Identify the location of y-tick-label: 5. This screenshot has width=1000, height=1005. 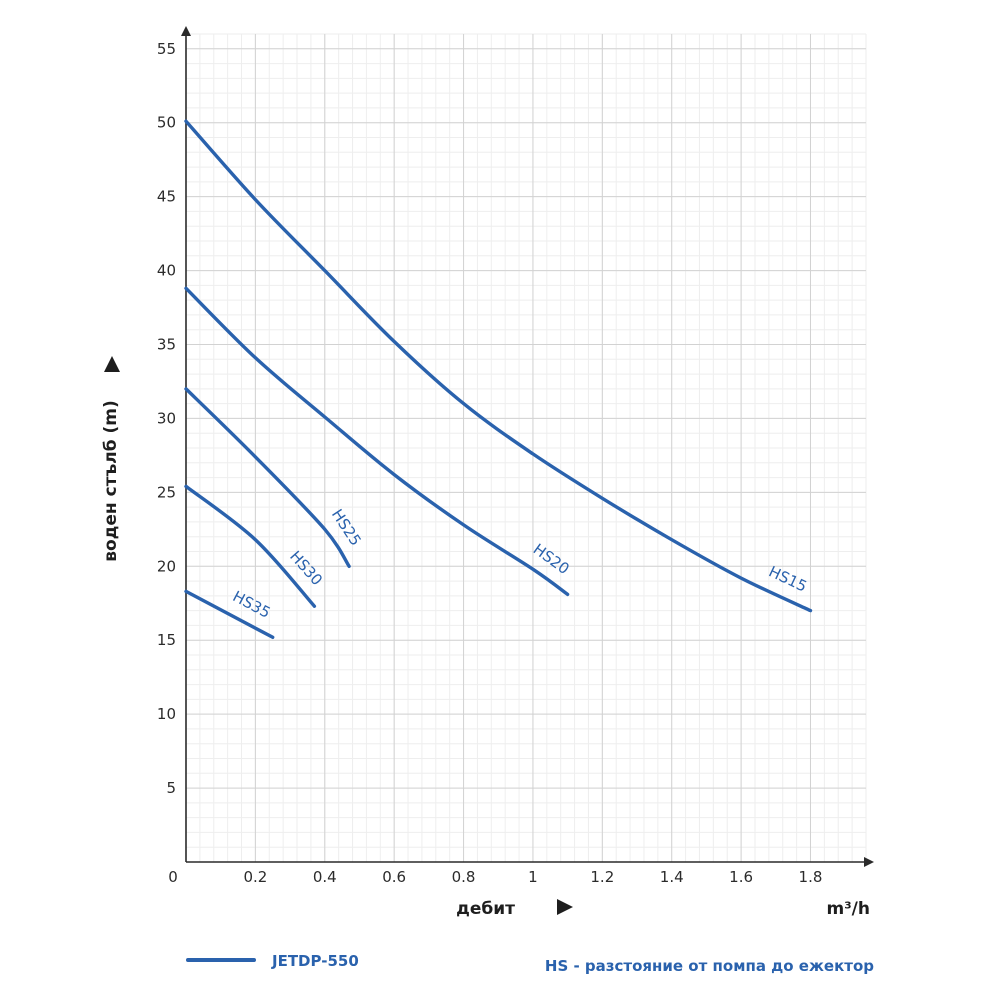
(171, 788).